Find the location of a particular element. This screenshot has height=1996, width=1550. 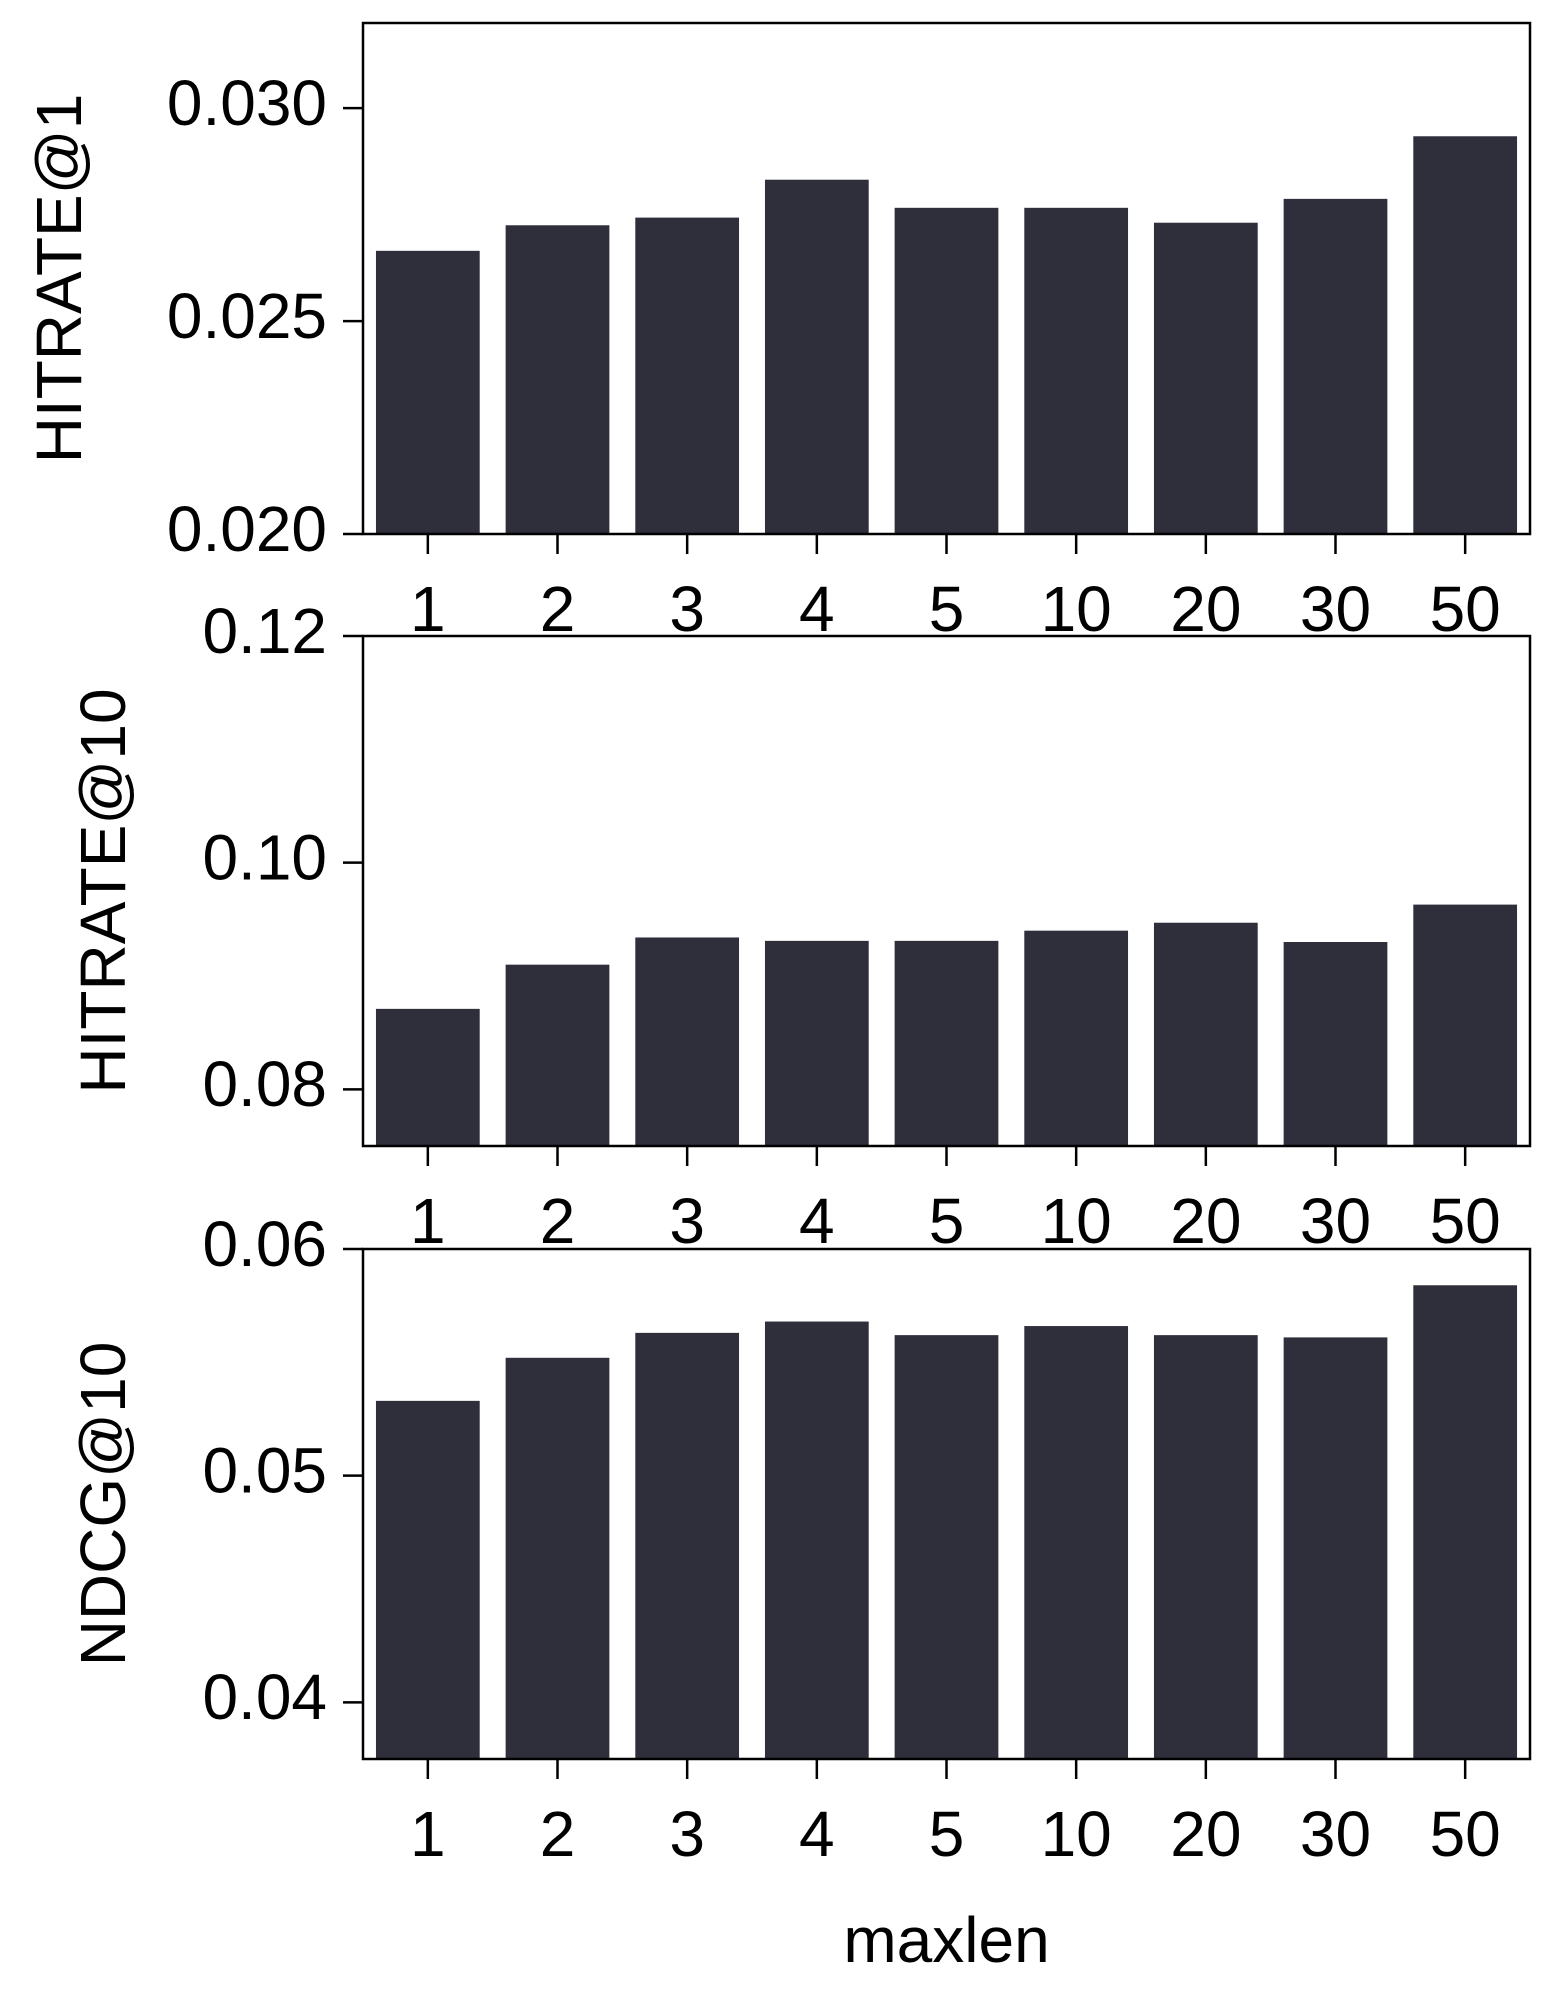

y-axis-label: HITRATE@10 is located at coordinates (103, 890).